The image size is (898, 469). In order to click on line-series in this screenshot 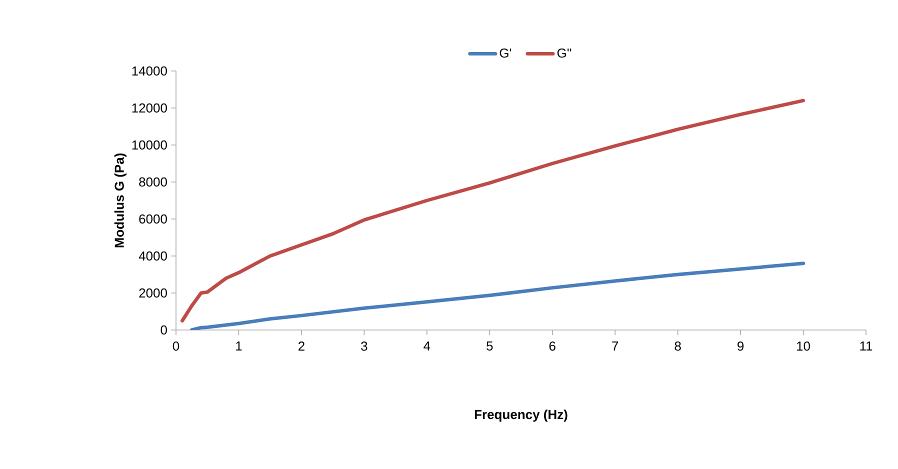, I will do `click(498, 296)`.